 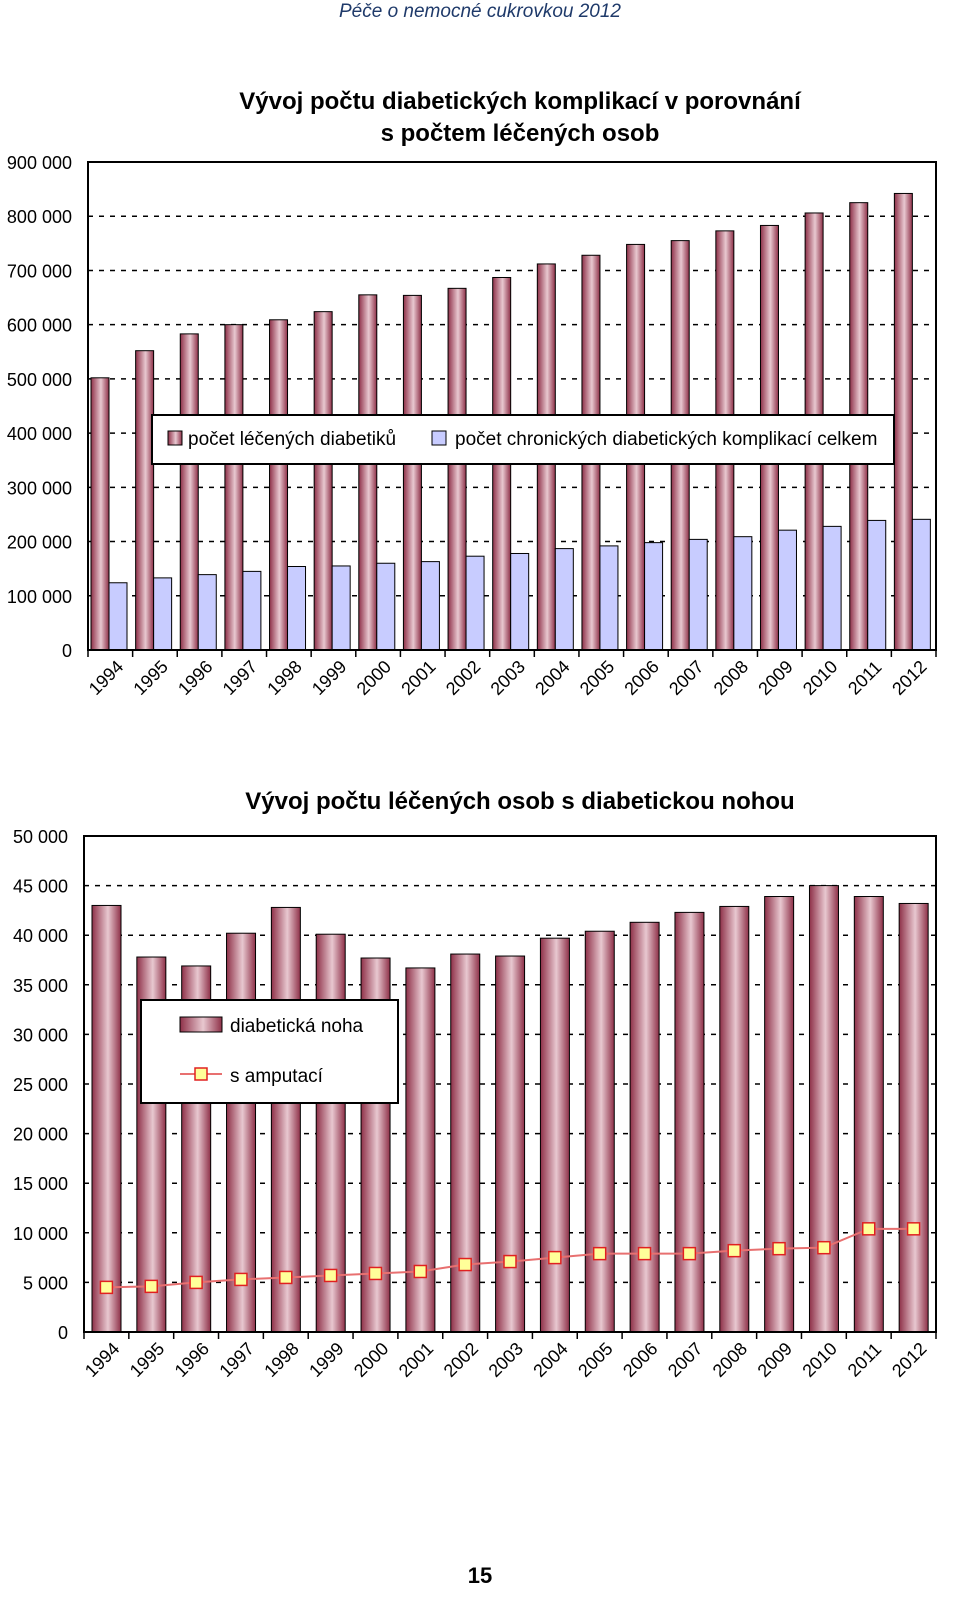 I want to click on x-tick-label: 1997, so click(x=240, y=678).